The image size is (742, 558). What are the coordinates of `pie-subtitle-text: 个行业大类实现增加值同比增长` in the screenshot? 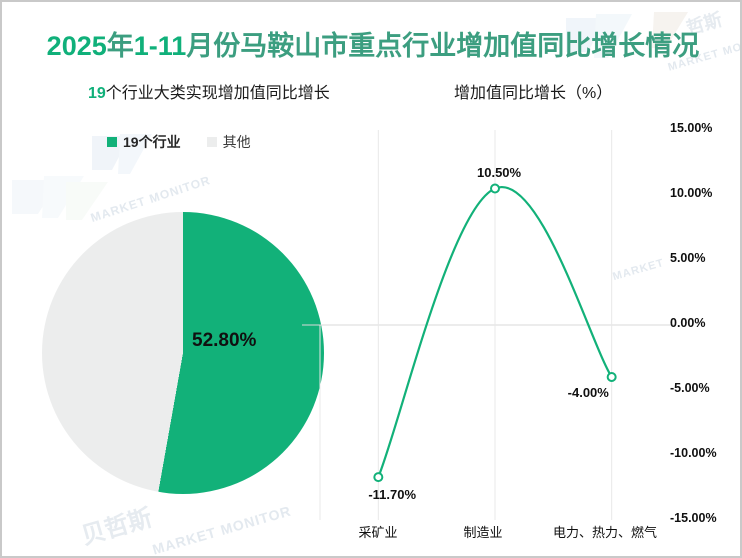 It's located at (217, 93).